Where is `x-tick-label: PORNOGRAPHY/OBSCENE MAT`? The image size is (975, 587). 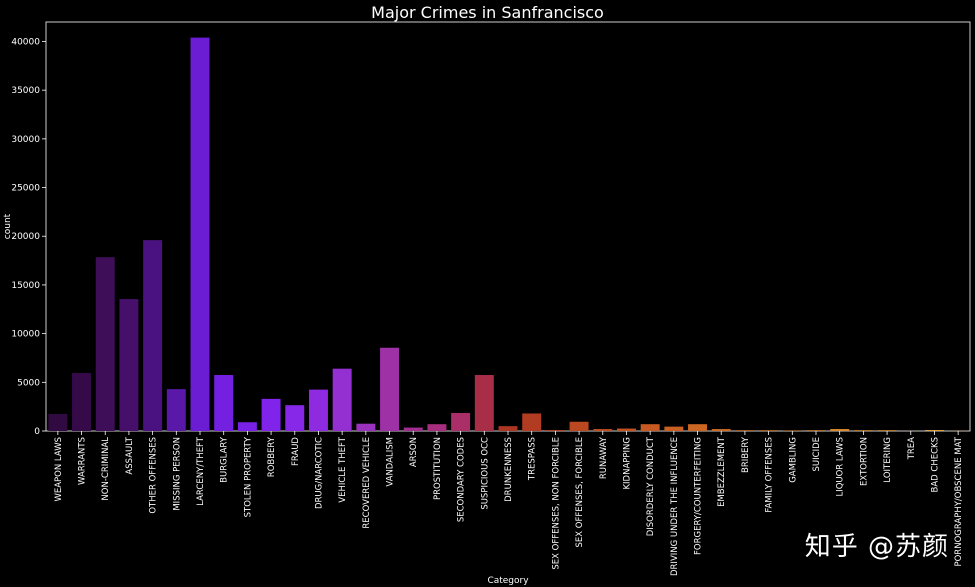 x-tick-label: PORNOGRAPHY/OBSCENE MAT is located at coordinates (959, 501).